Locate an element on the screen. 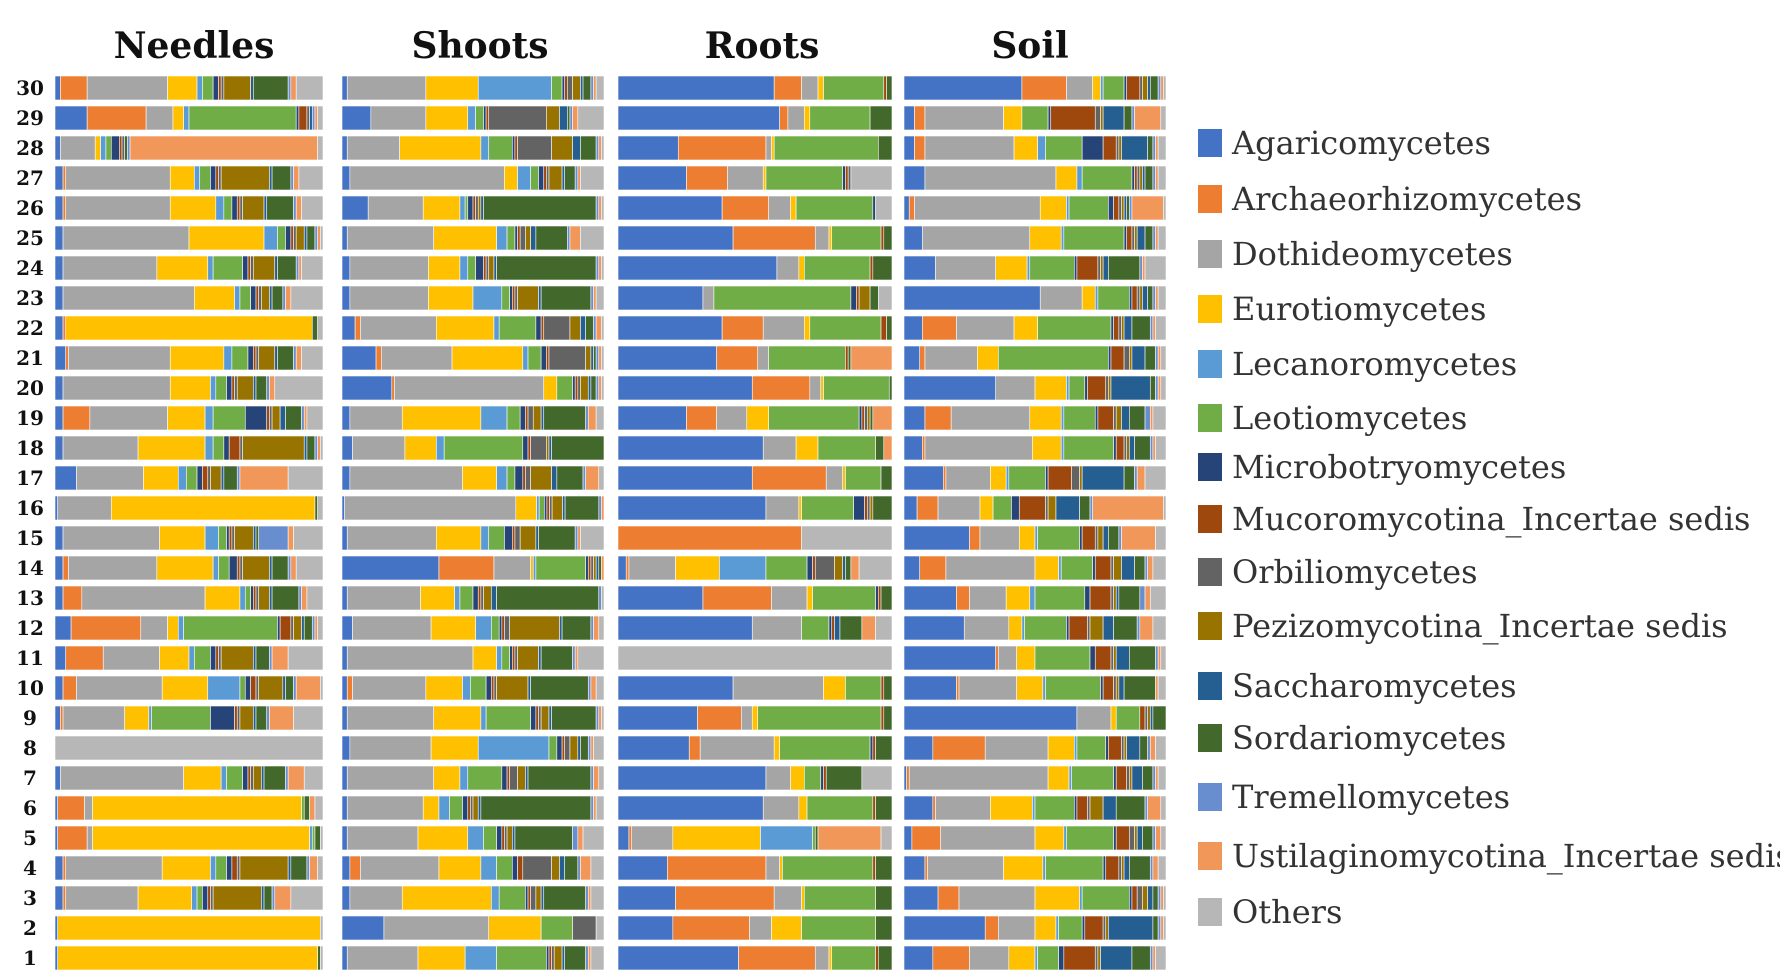  bar-segment-soil-28-ustilaginomycotina-incertae-sedis is located at coordinates (1157, 148).